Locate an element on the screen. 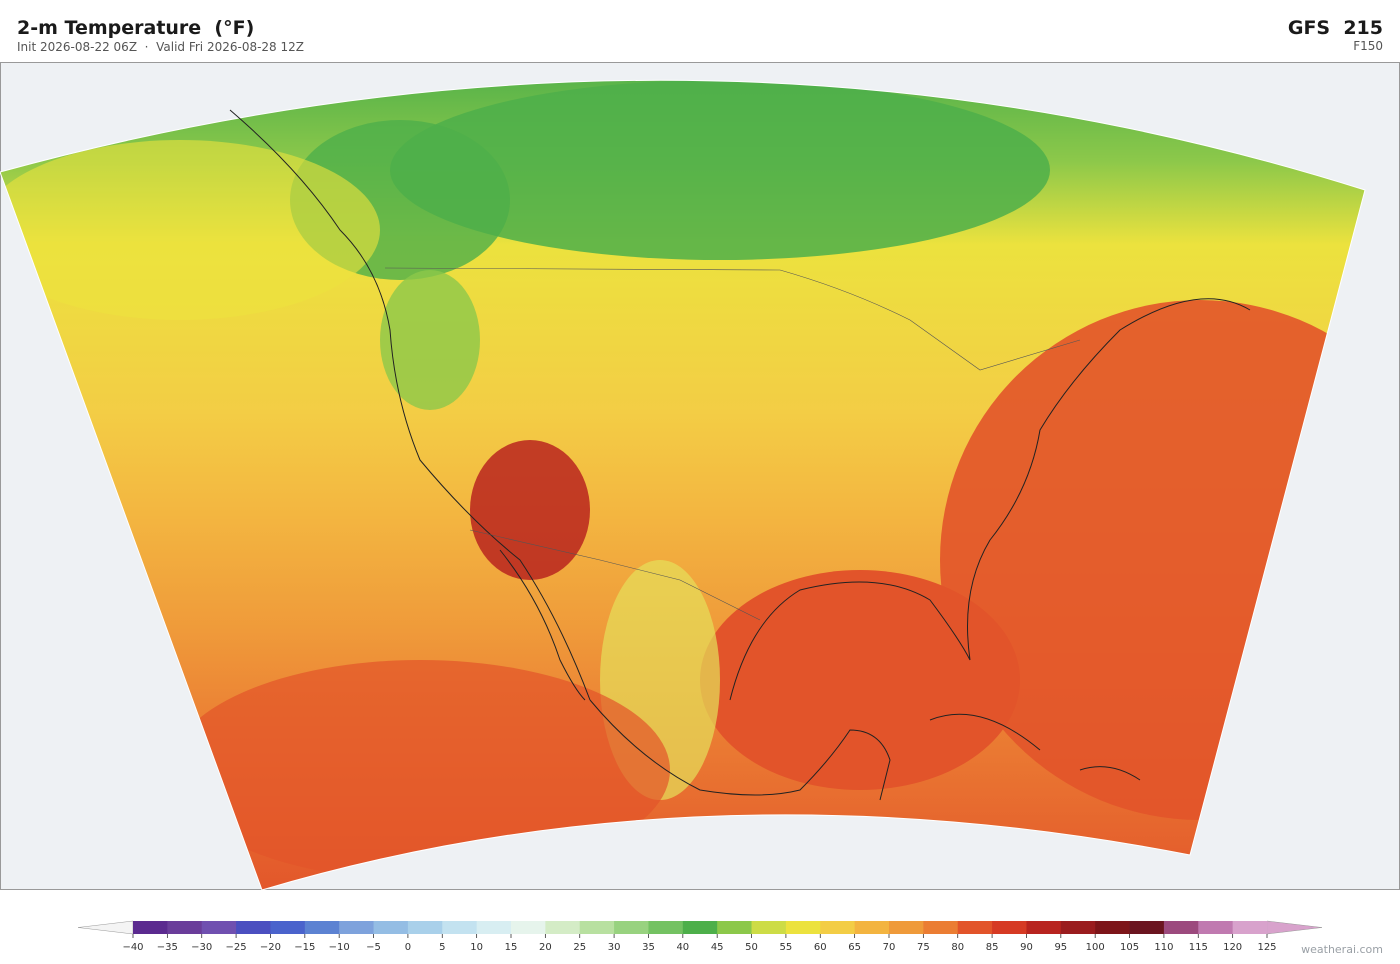 This screenshot has height=964, width=1400. colorbar-tick-label: 5 is located at coordinates (442, 947).